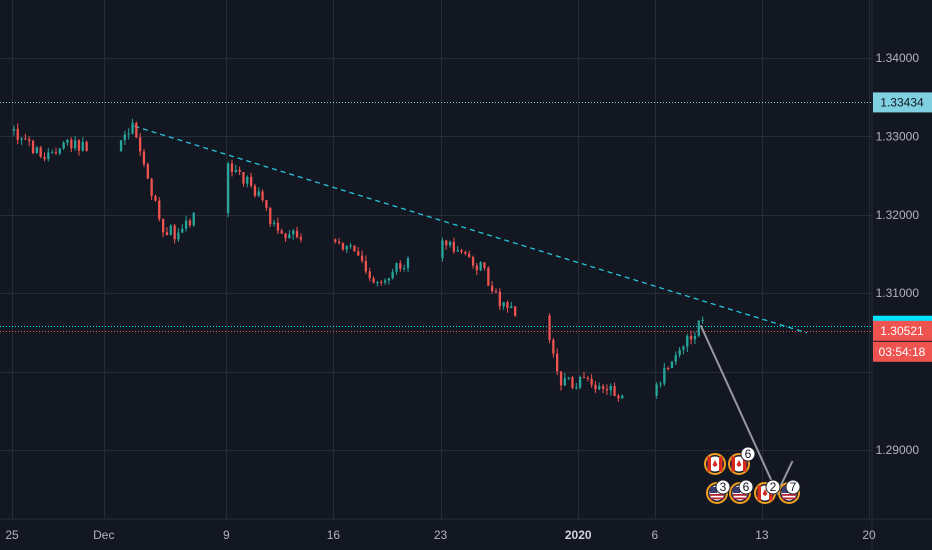 Image resolution: width=932 pixels, height=550 pixels. I want to click on price-level-label: 1.33434, so click(902, 102).